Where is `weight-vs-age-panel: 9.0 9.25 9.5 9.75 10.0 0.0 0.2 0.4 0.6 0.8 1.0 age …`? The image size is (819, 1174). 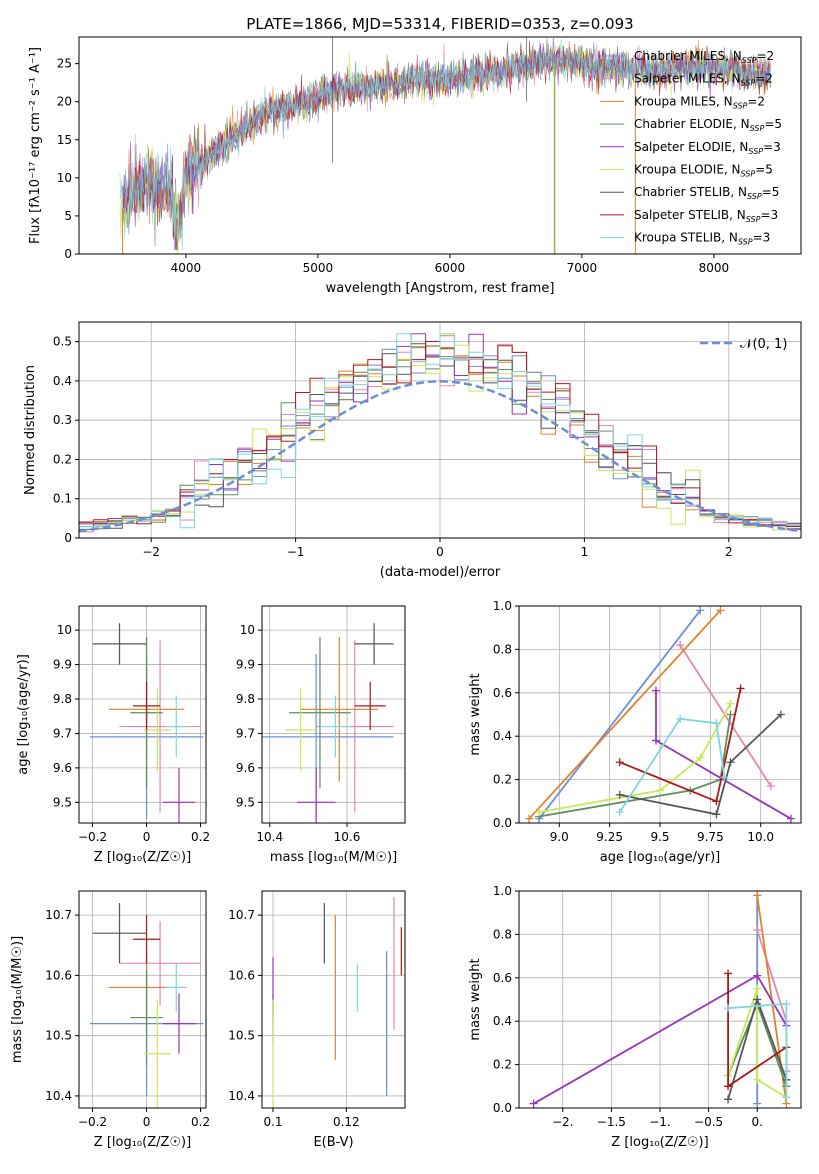
weight-vs-age-panel: 9.0 9.25 9.5 9.75 10.0 0.0 0.2 0.4 0.6 0.8 1.0 age … is located at coordinates (635, 732).